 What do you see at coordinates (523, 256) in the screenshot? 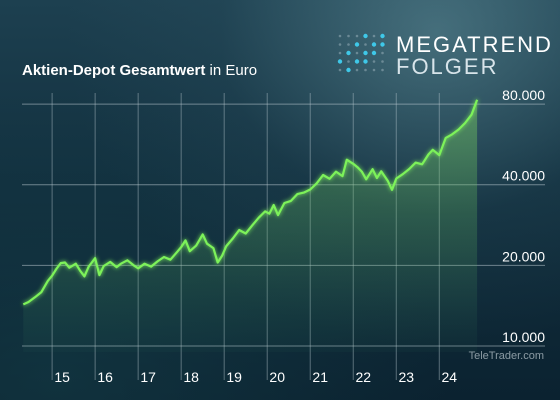
I see `y-tick-label: 20.000` at bounding box center [523, 256].